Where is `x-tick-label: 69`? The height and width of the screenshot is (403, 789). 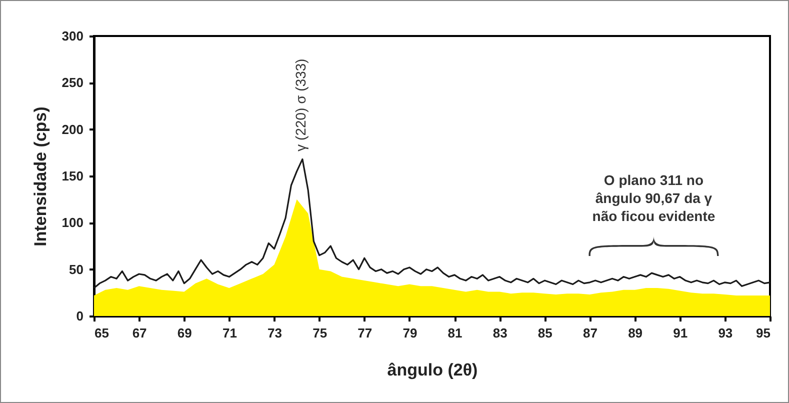
x-tick-label: 69 is located at coordinates (184, 333).